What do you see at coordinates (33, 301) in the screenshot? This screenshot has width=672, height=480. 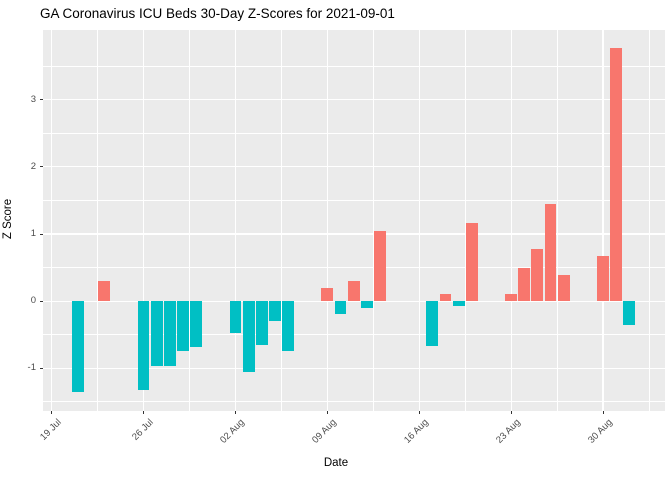 I see `y-tick-label: 0` at bounding box center [33, 301].